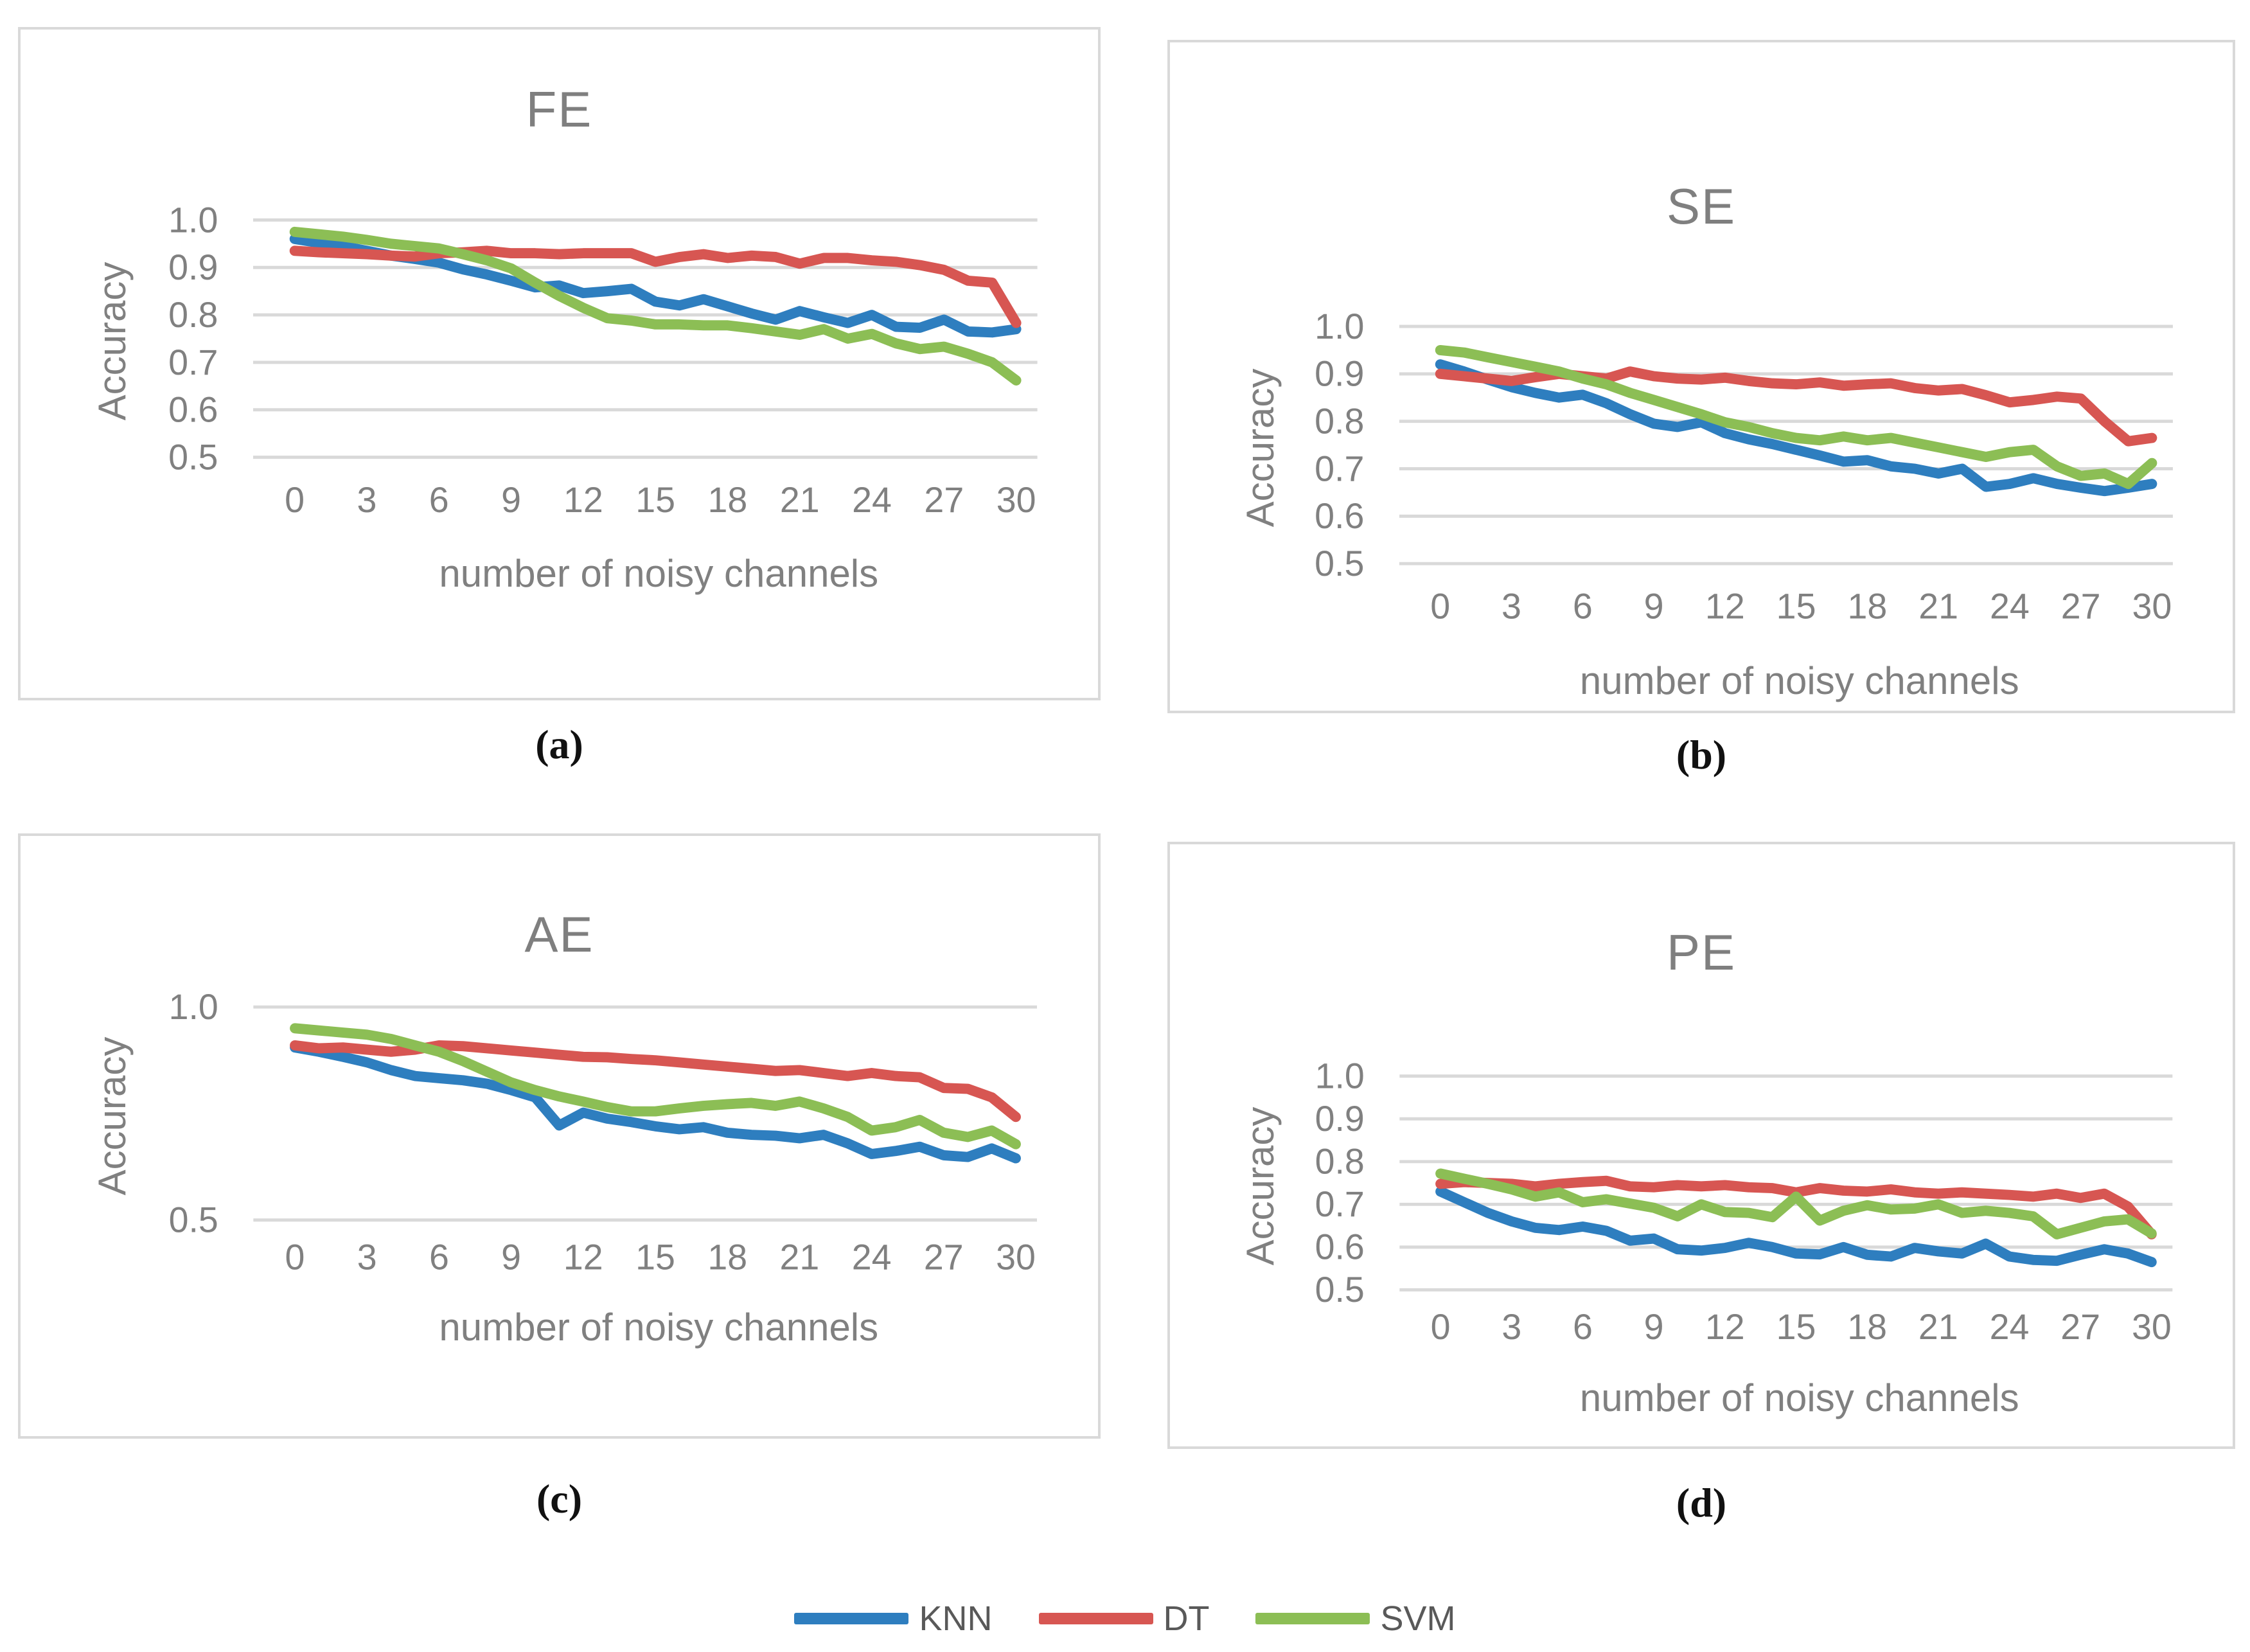 The height and width of the screenshot is (1652, 2250). Describe the element at coordinates (1418, 1618) in the screenshot. I see `legend-label-svm: SVM` at that location.